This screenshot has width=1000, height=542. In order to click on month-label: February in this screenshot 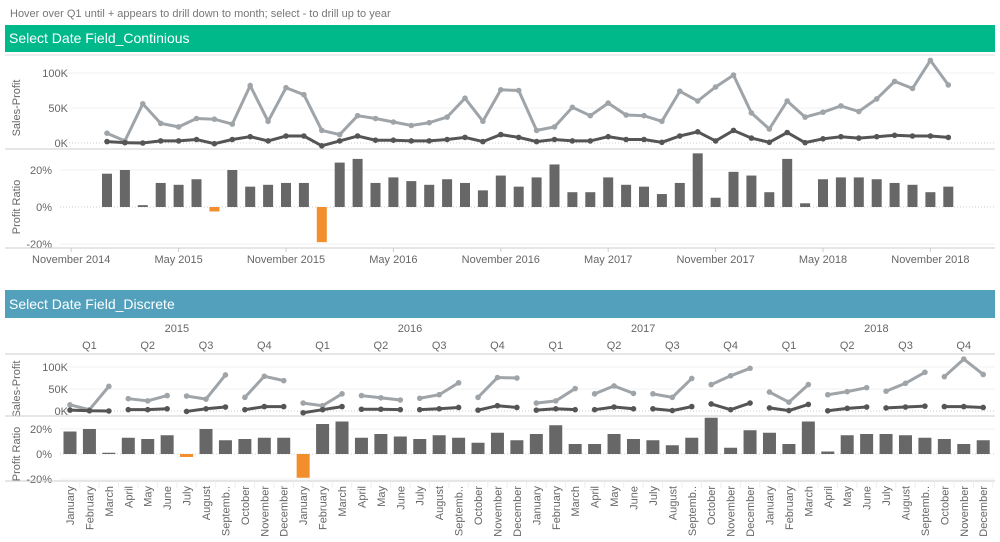, I will do `click(557, 508)`.